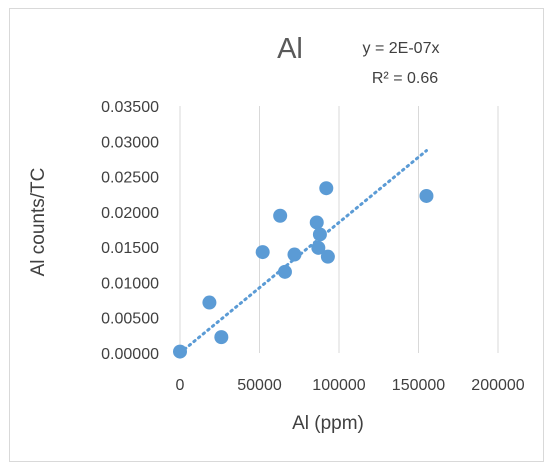 The width and height of the screenshot is (556, 473). I want to click on chart-title: Al, so click(290, 49).